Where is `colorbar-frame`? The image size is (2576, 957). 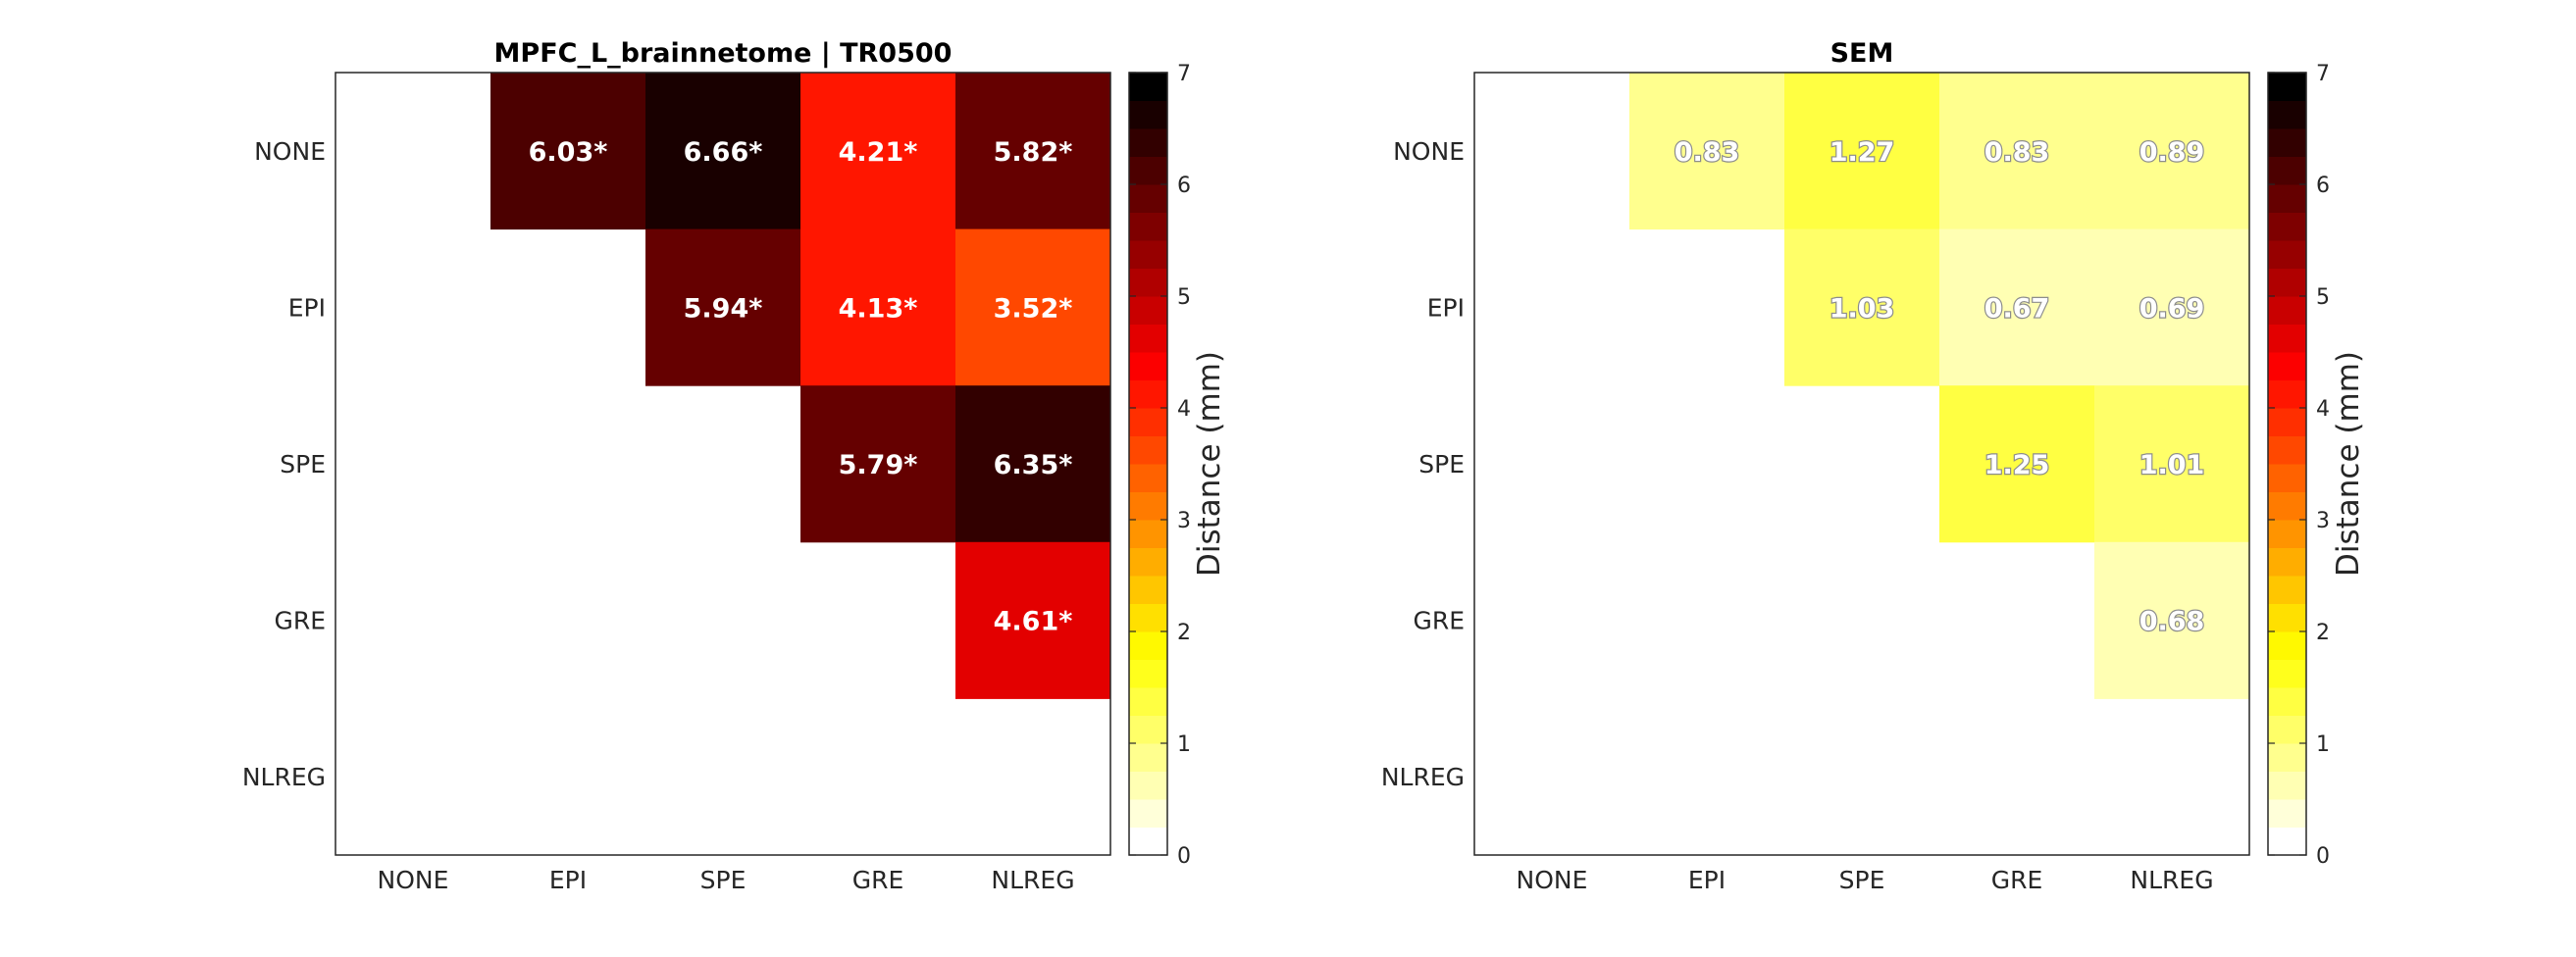
colorbar-frame is located at coordinates (1148, 464).